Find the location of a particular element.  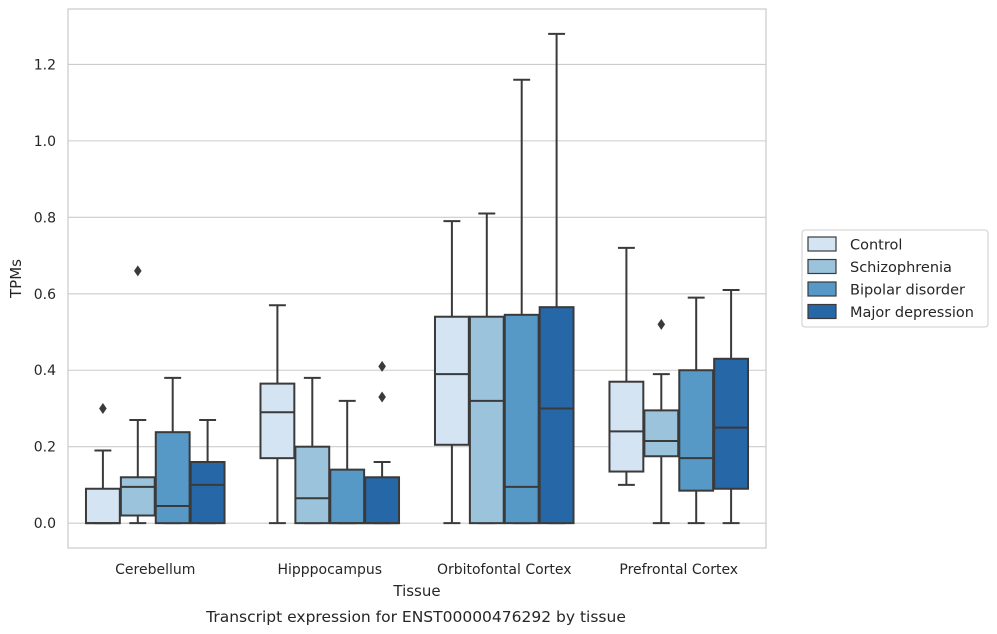

y-tick-label: 0.8 is located at coordinates (45, 218).